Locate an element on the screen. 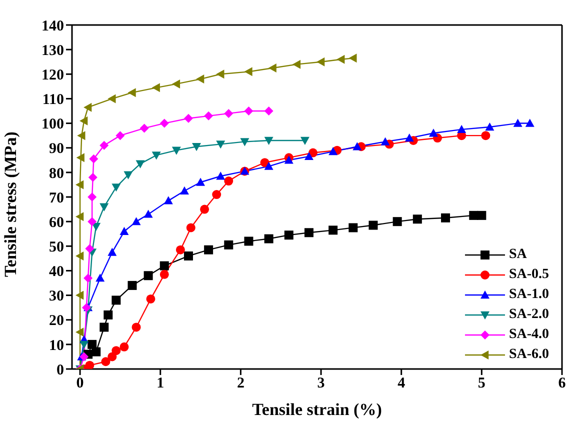  x-tick-label: 3 is located at coordinates (321, 384).